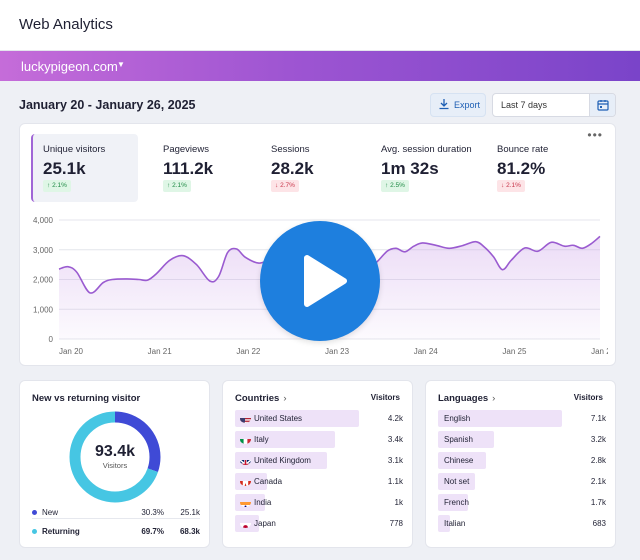 This screenshot has width=640, height=560. I want to click on row-value: 2.1k, so click(598, 481).